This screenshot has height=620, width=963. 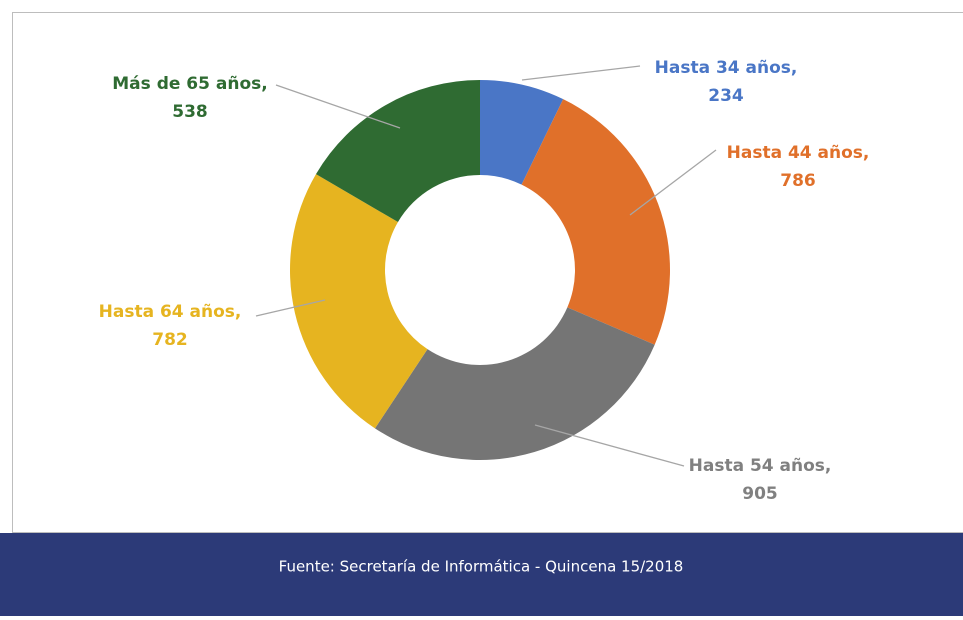 I want to click on slice-label: Hasta 44 años,, so click(x=798, y=153).